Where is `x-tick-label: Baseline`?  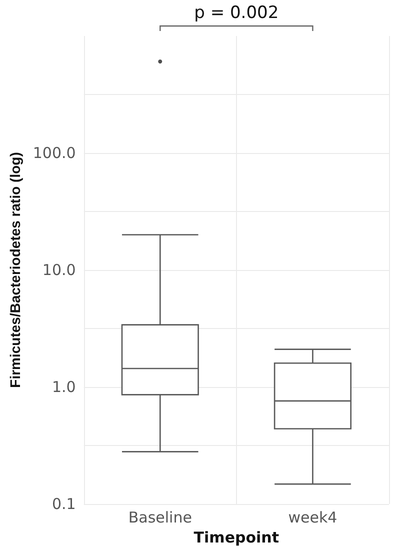
x-tick-label: Baseline is located at coordinates (160, 517).